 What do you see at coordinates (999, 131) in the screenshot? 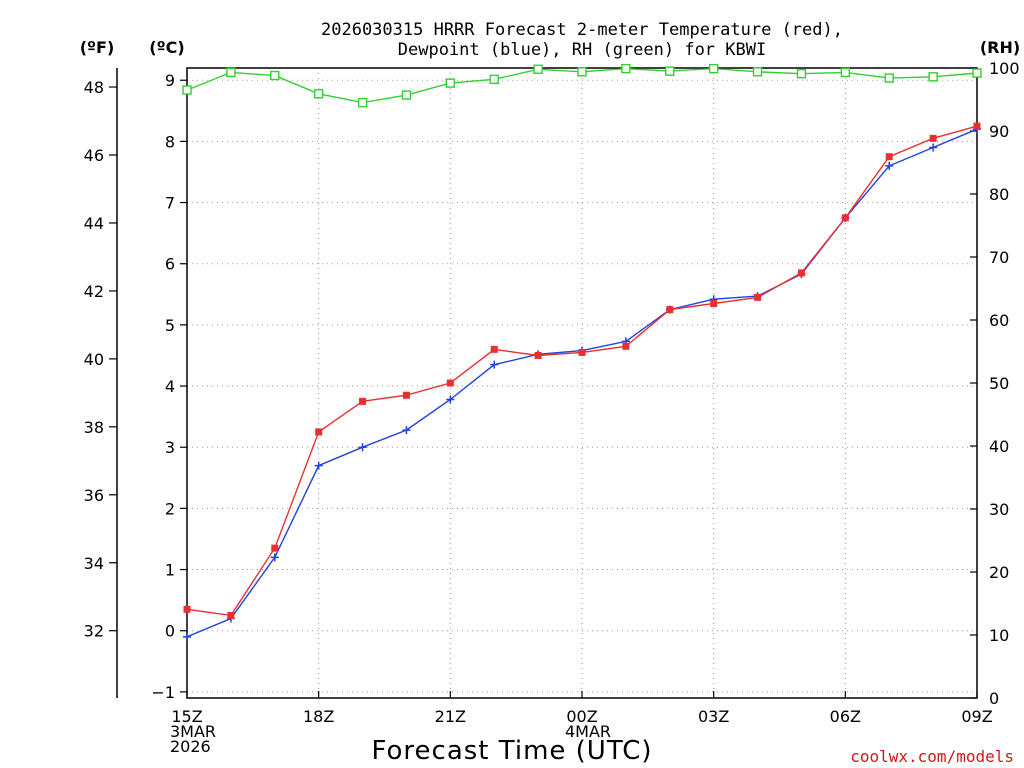
I see `rh-tick-label: 90` at bounding box center [999, 131].